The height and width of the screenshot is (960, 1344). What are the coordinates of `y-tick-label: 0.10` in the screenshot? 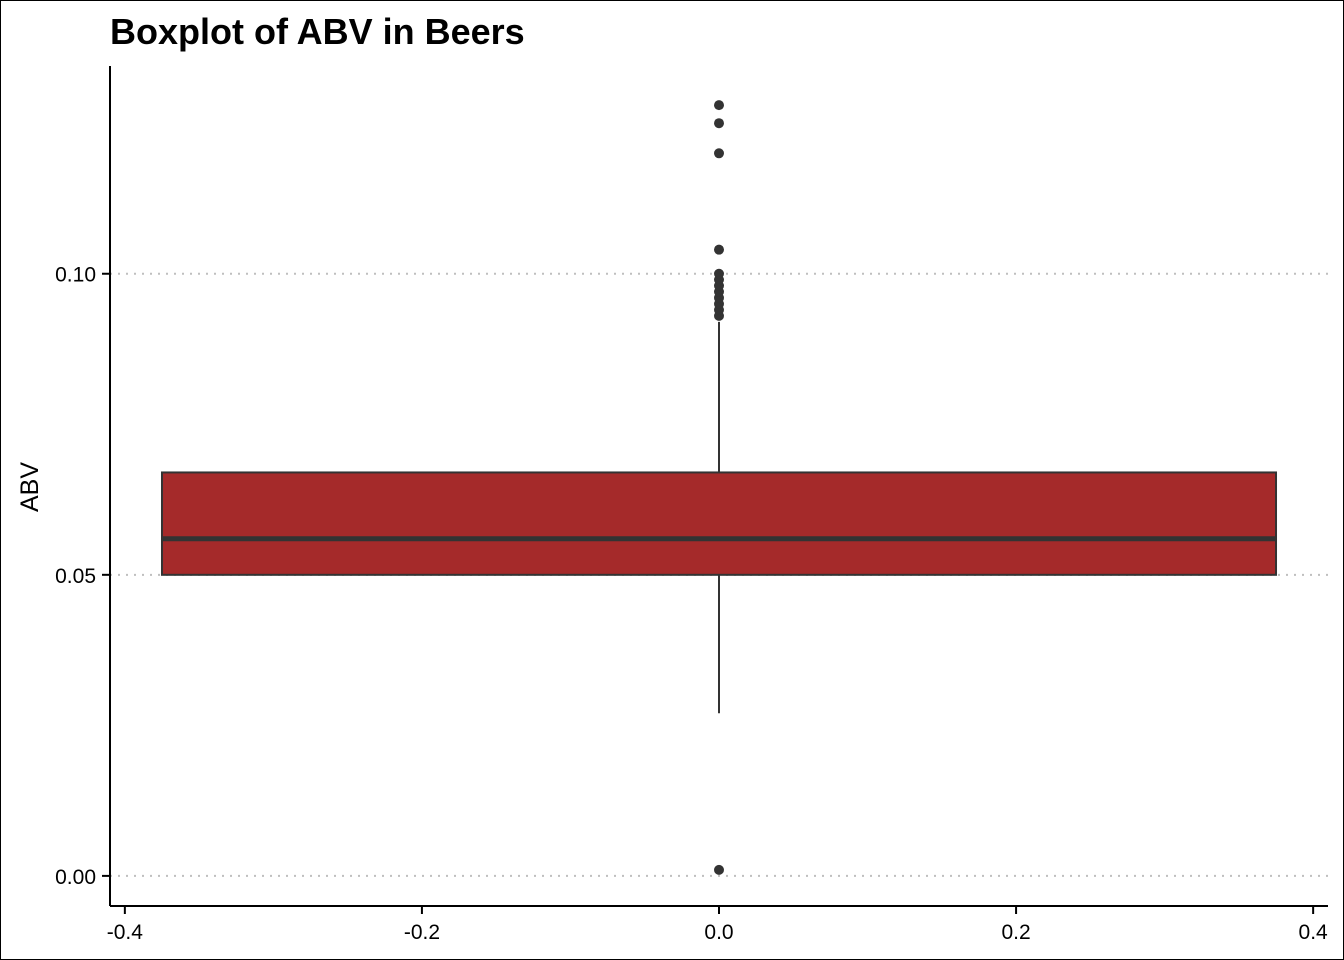 It's located at (75, 275).